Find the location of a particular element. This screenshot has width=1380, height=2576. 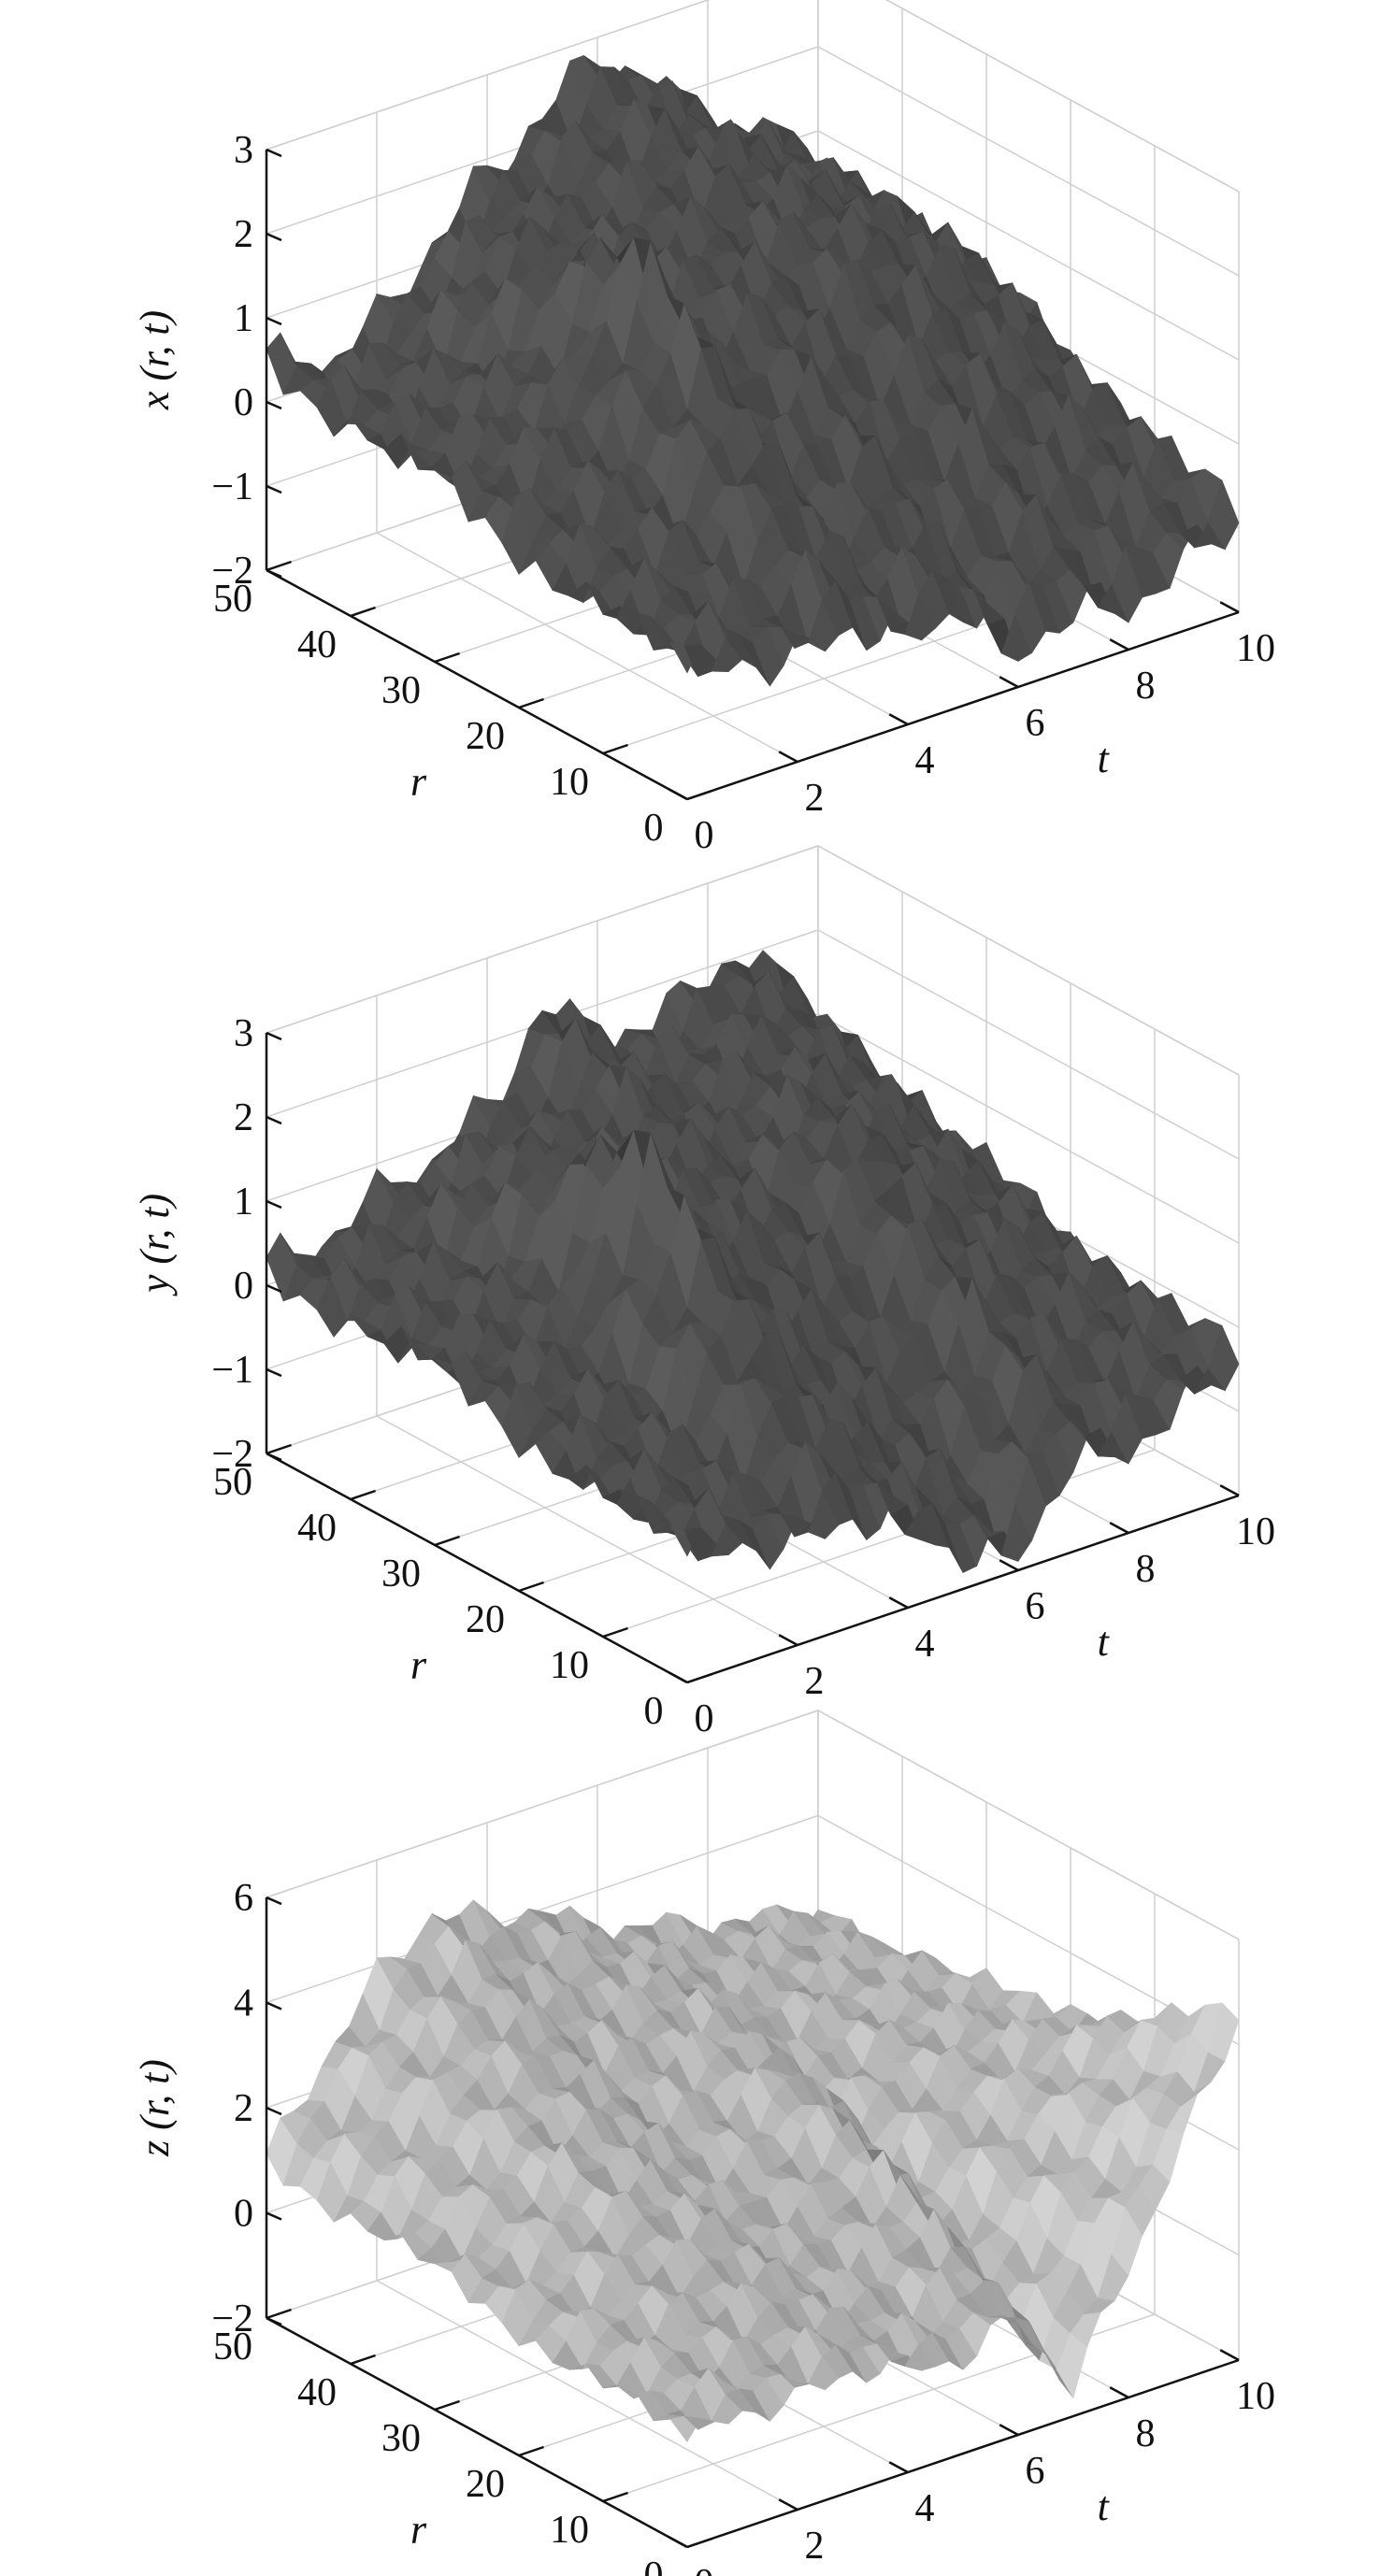

z-tick-label: 6 is located at coordinates (243, 1898).